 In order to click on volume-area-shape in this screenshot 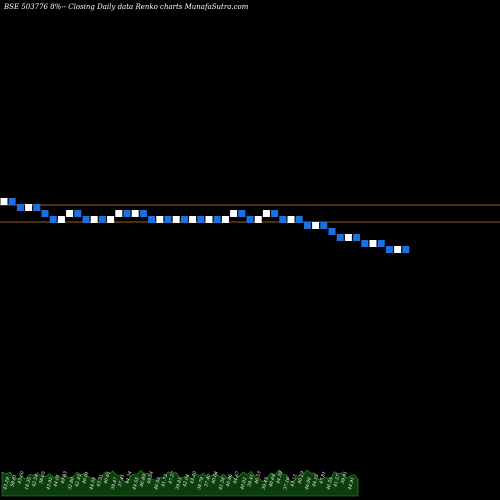, I will do `click(180, 483)`.